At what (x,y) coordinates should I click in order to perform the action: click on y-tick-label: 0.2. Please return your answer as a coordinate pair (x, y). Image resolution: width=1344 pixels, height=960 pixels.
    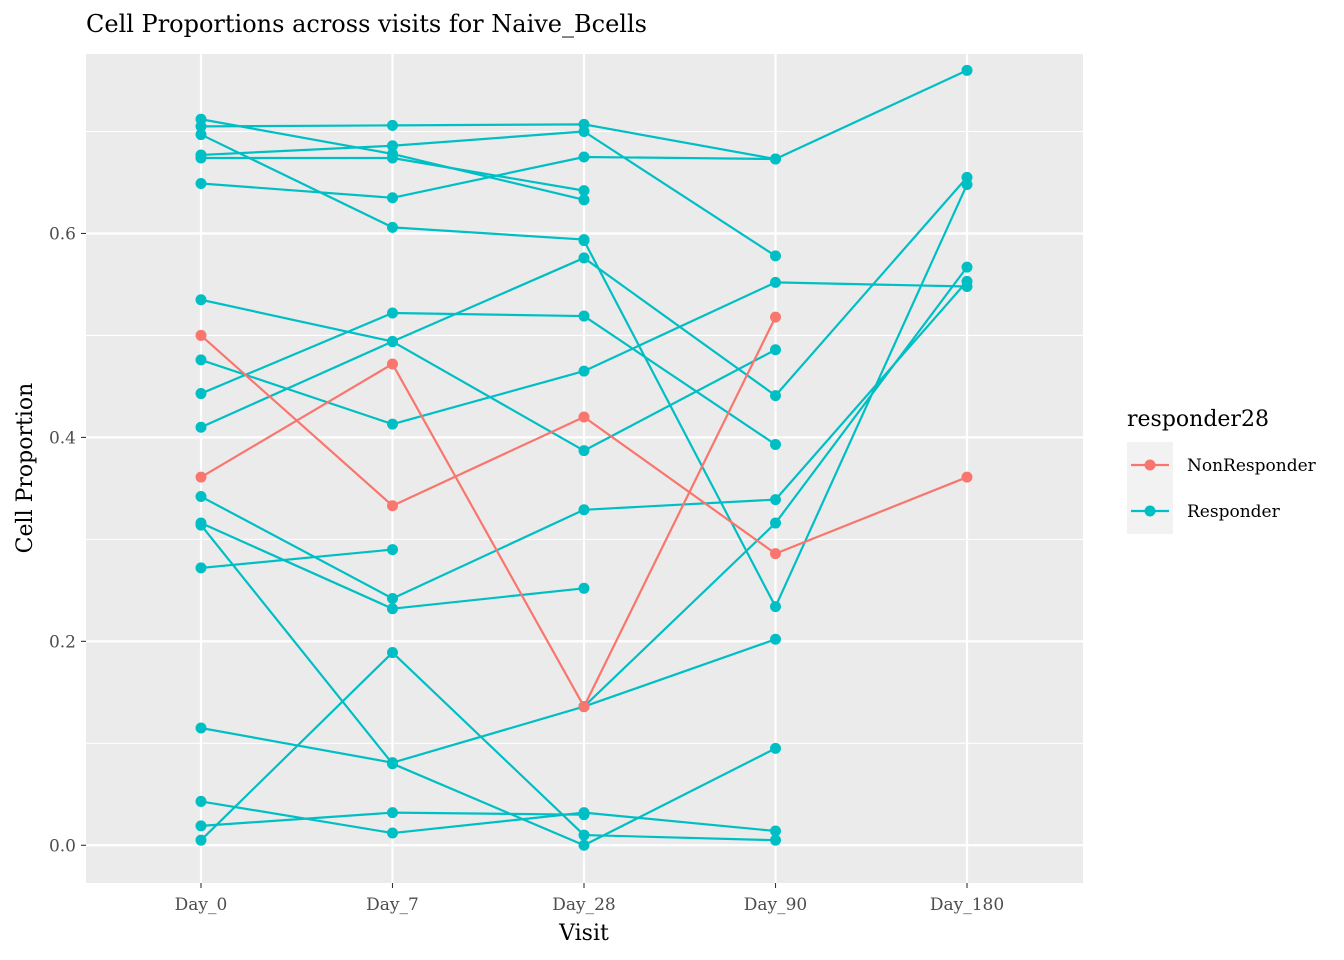
    Looking at the image, I should click on (62, 642).